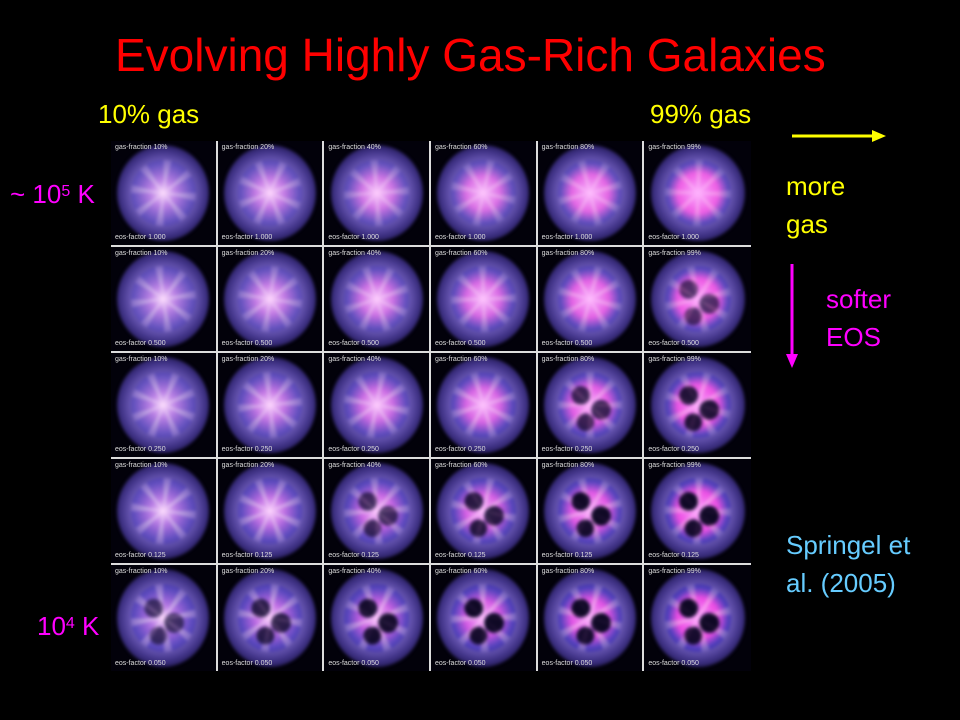 The height and width of the screenshot is (720, 960). Describe the element at coordinates (848, 545) in the screenshot. I see `citation-line: Springel et` at that location.